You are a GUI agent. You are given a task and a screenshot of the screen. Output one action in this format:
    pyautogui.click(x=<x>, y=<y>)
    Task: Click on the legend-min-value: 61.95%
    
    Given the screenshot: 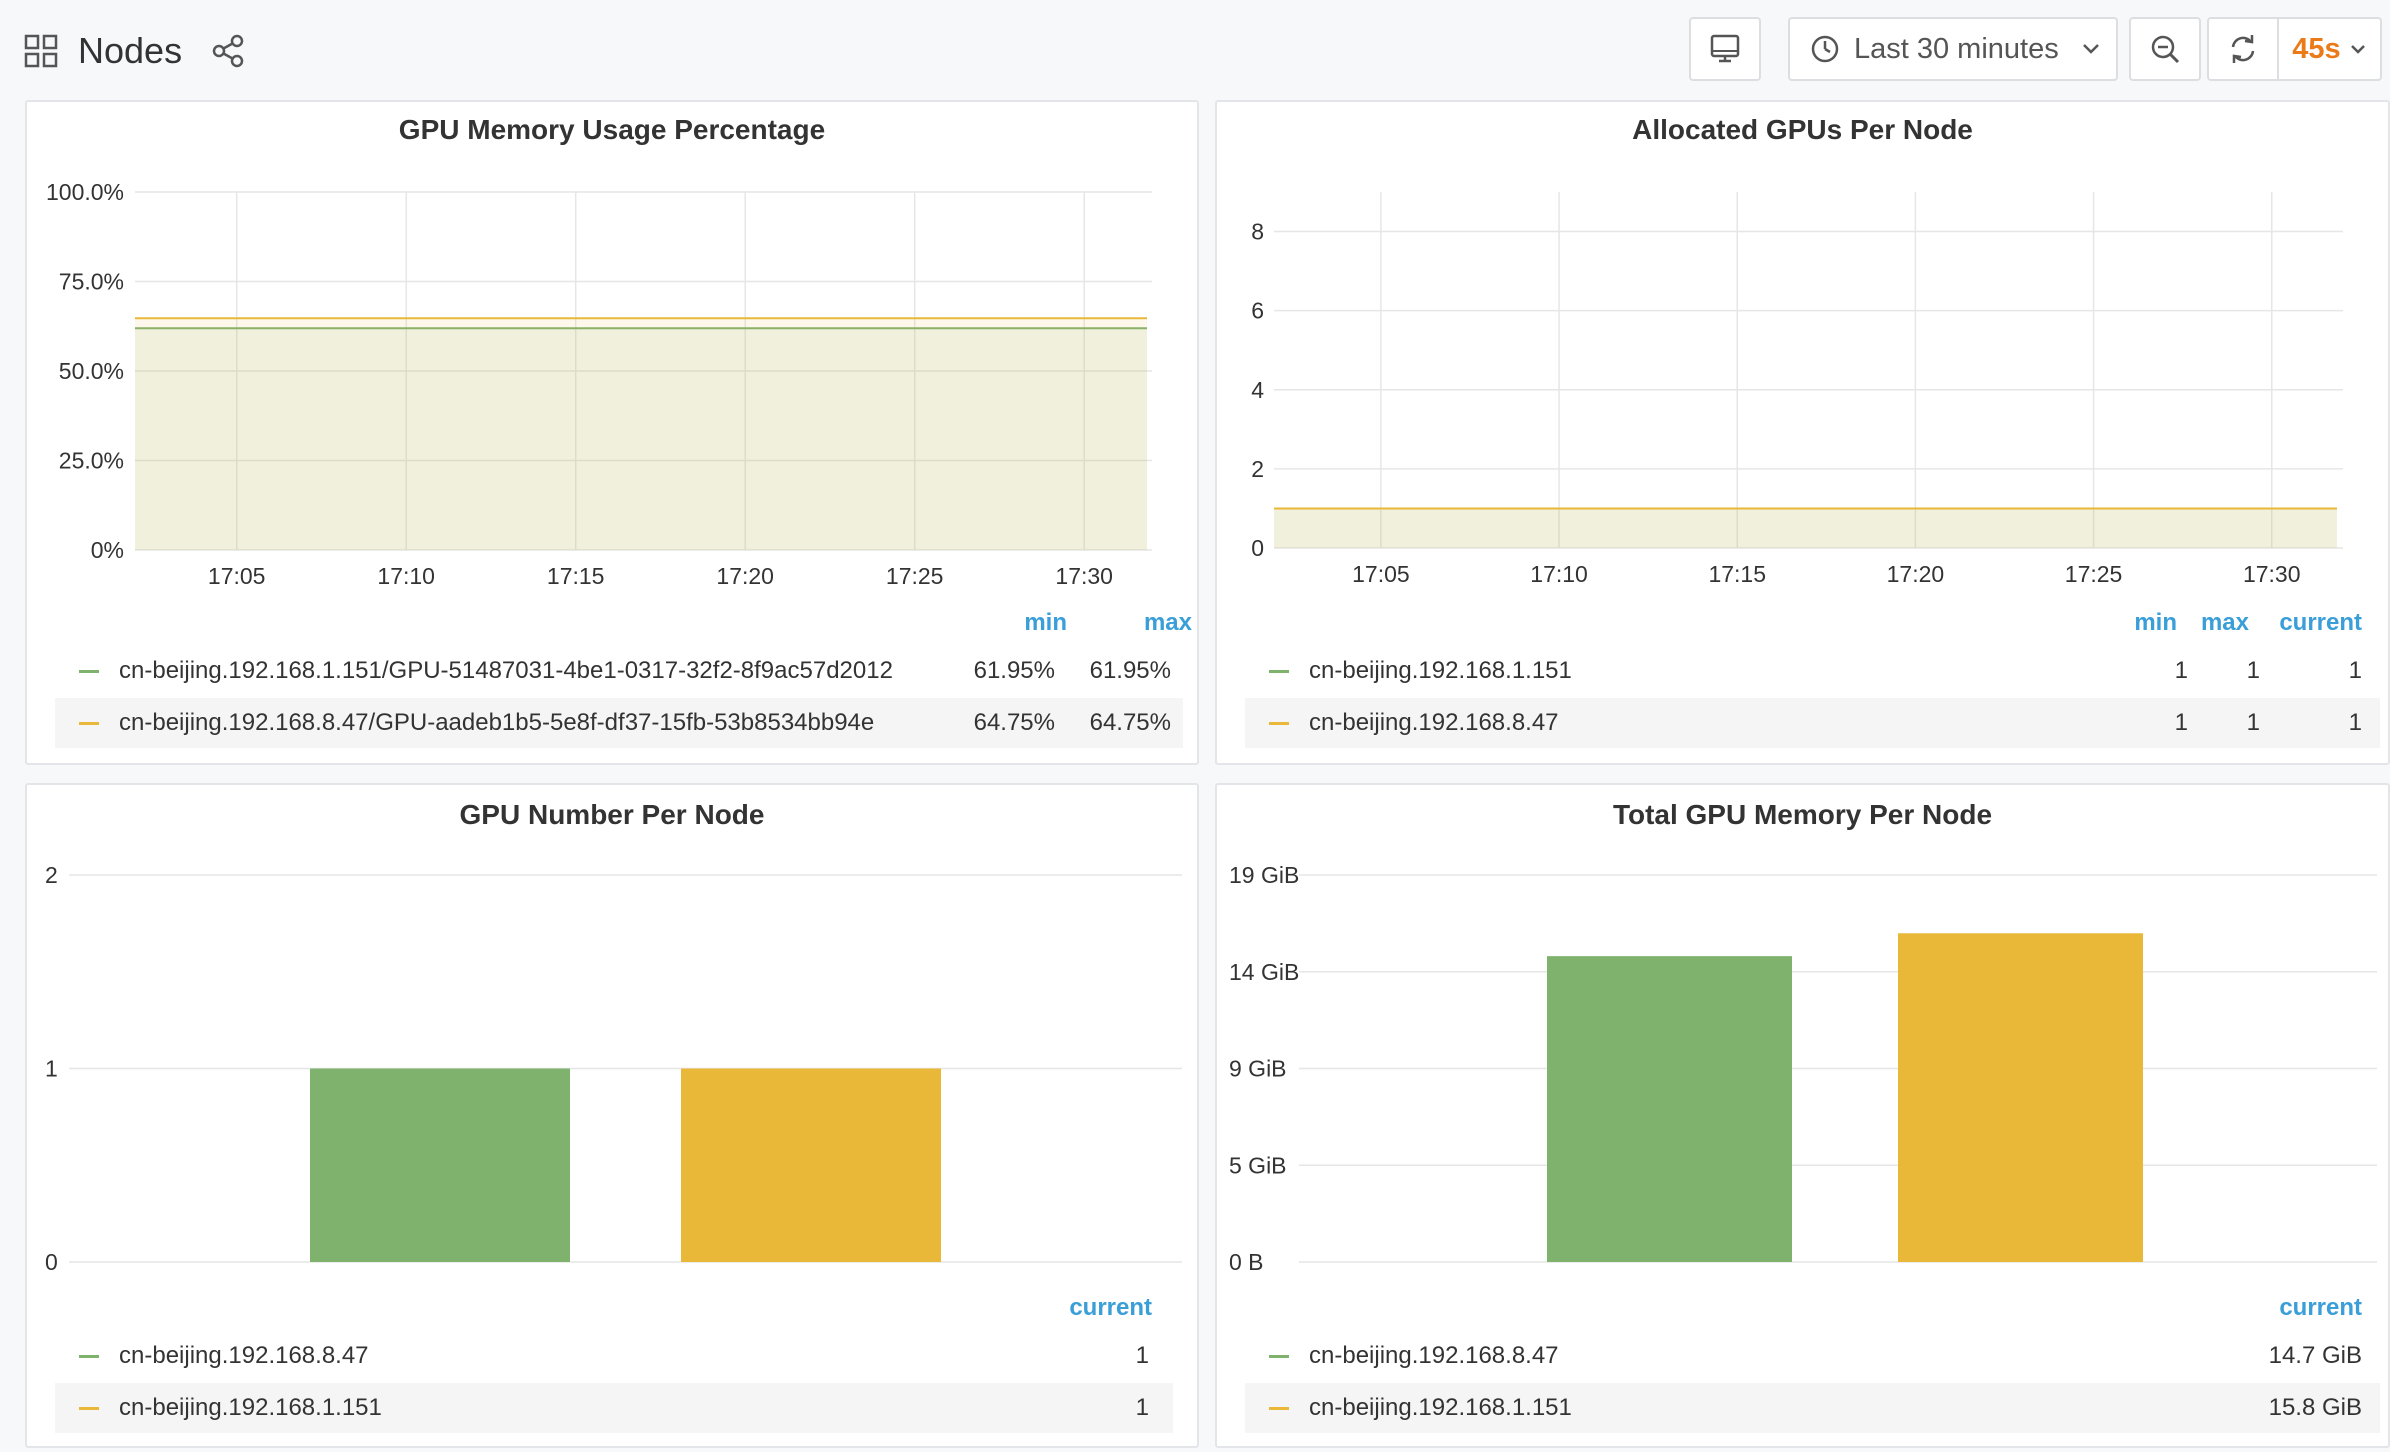 What is the action you would take?
    pyautogui.click(x=1014, y=670)
    